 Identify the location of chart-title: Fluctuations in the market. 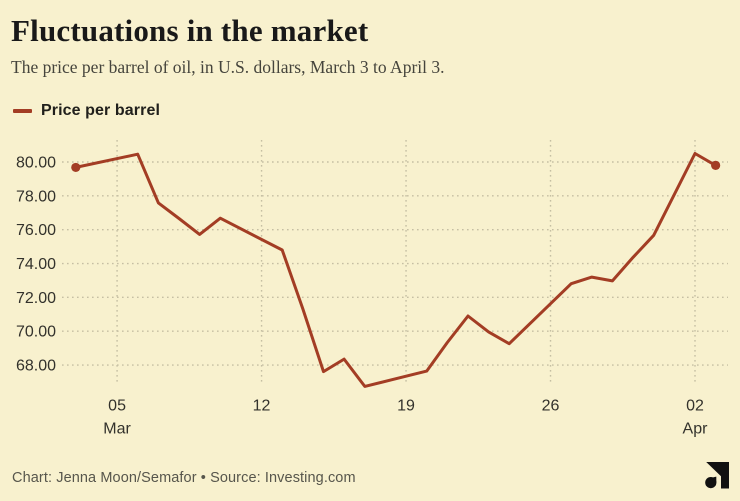
(190, 30).